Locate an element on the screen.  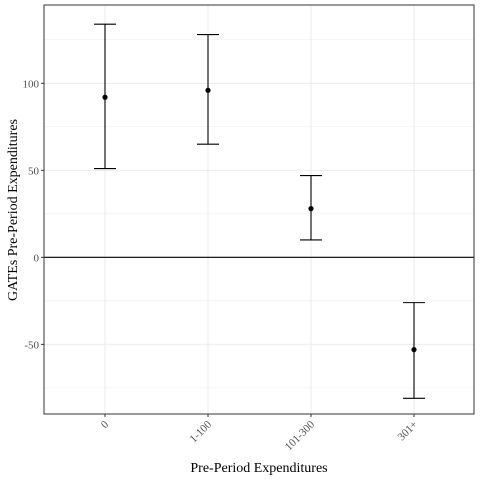
x-axis-title: Pre-Period Expenditures is located at coordinates (258, 468).